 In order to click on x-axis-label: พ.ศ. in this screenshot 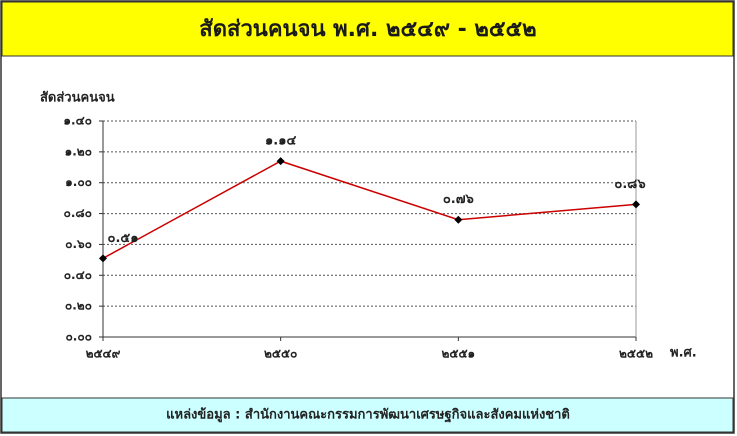, I will do `click(683, 353)`.